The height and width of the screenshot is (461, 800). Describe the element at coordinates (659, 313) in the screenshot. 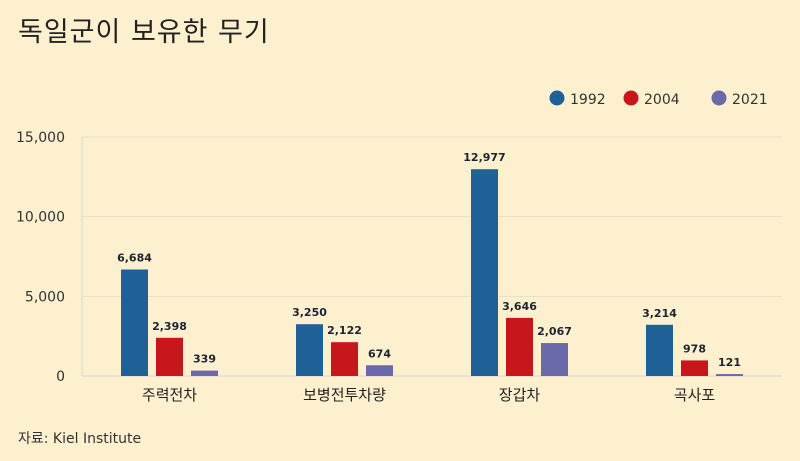

I see `data-label: 3,214` at that location.